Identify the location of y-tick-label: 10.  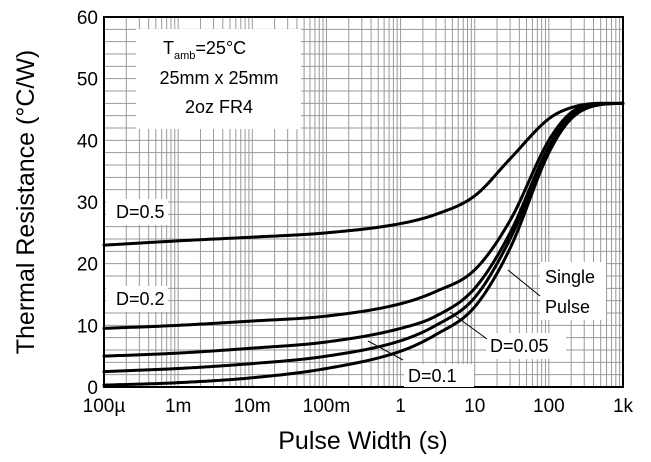
(87, 326).